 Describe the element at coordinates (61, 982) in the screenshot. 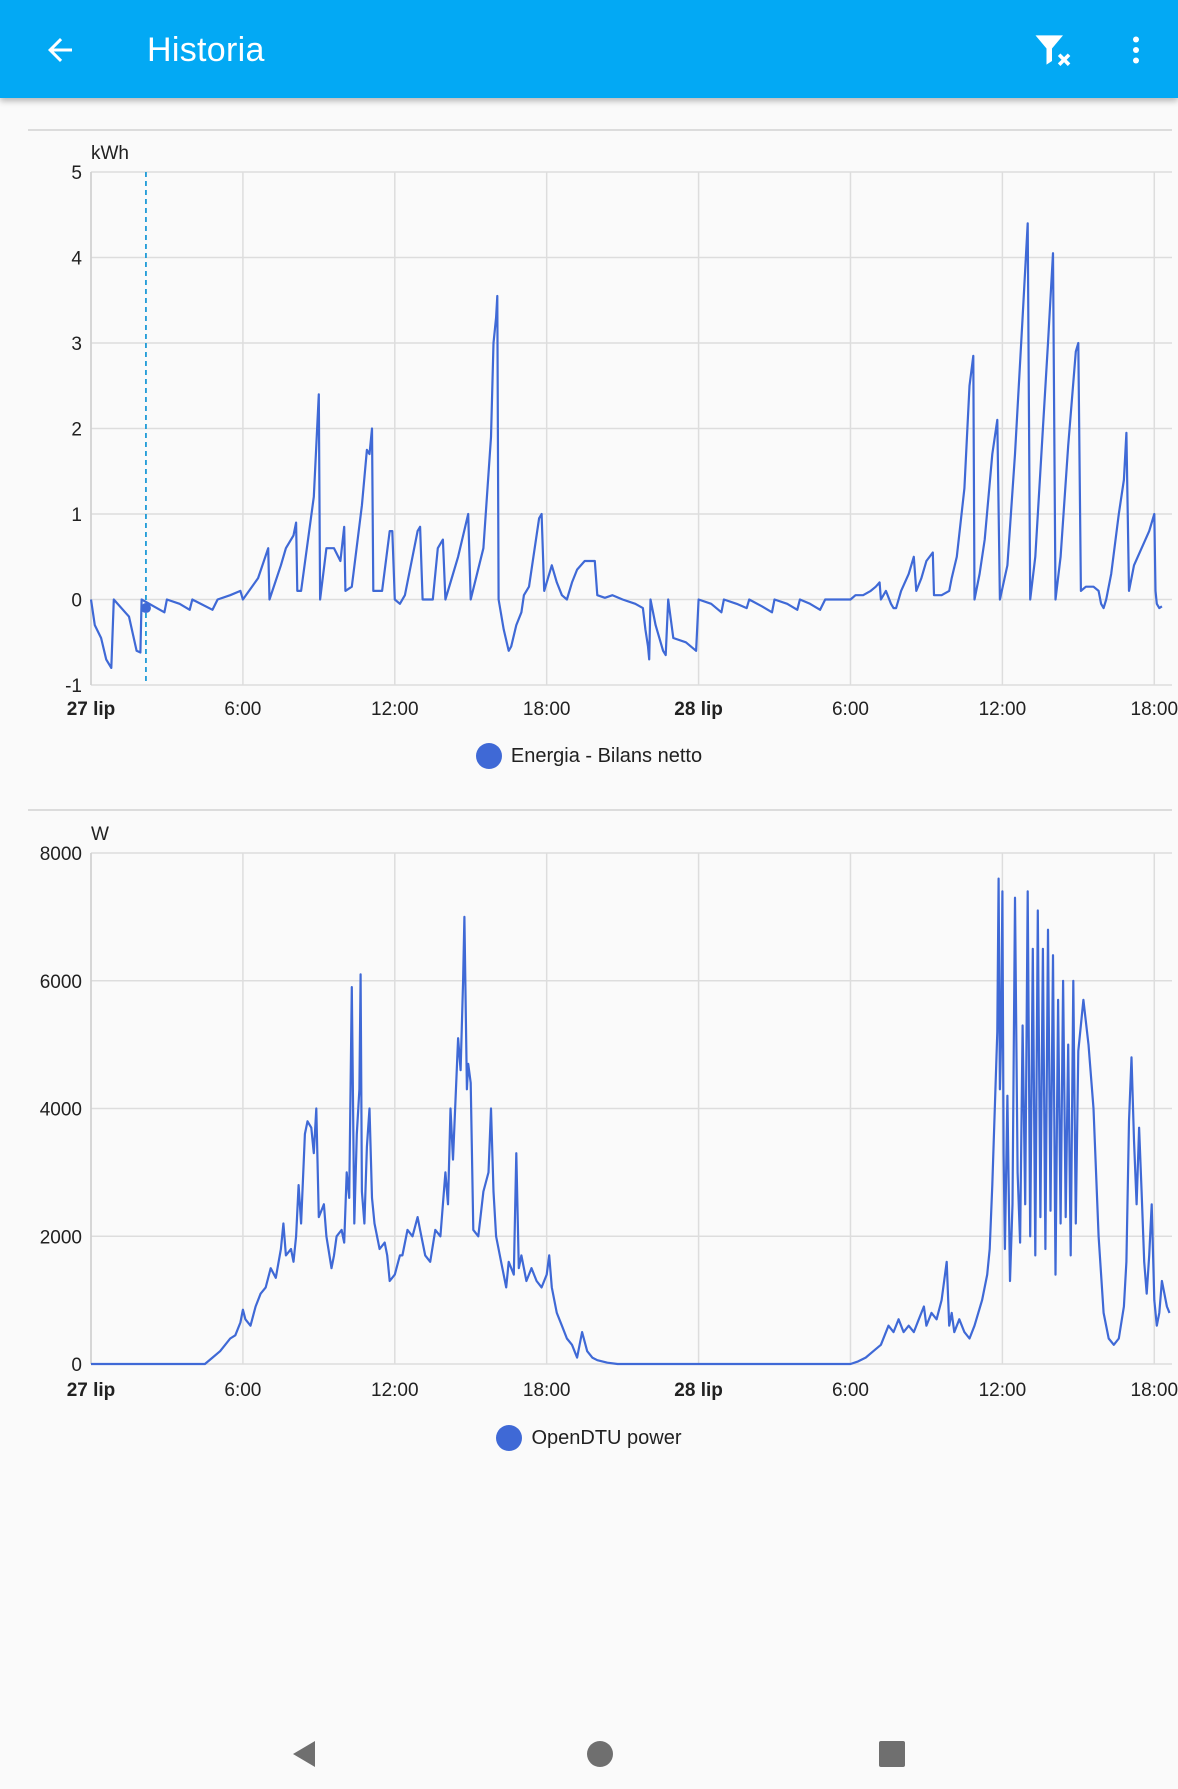

I see `y-tick-label: 6000` at that location.